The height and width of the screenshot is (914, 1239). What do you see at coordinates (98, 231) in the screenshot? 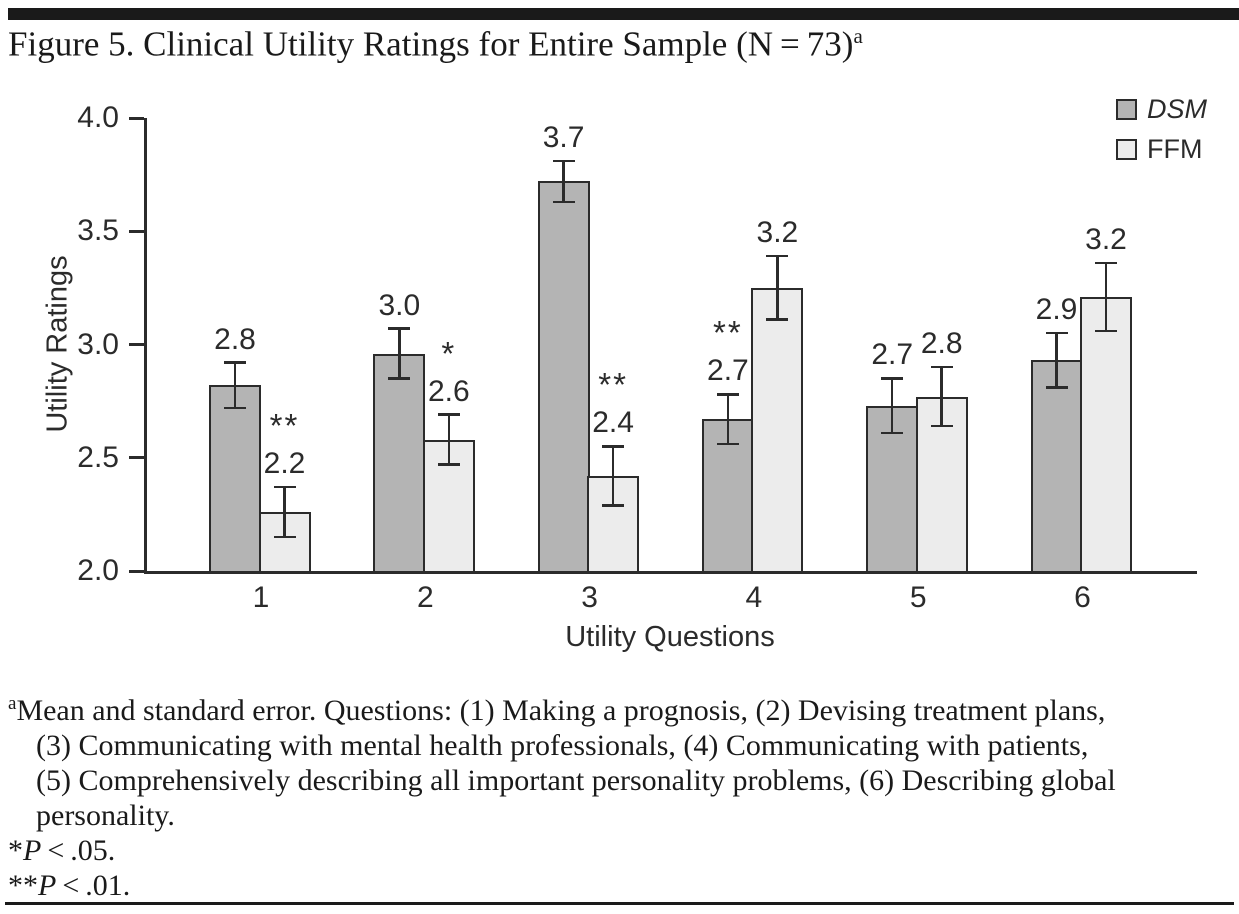
I see `y-tick-label-3.5: 3.5` at bounding box center [98, 231].